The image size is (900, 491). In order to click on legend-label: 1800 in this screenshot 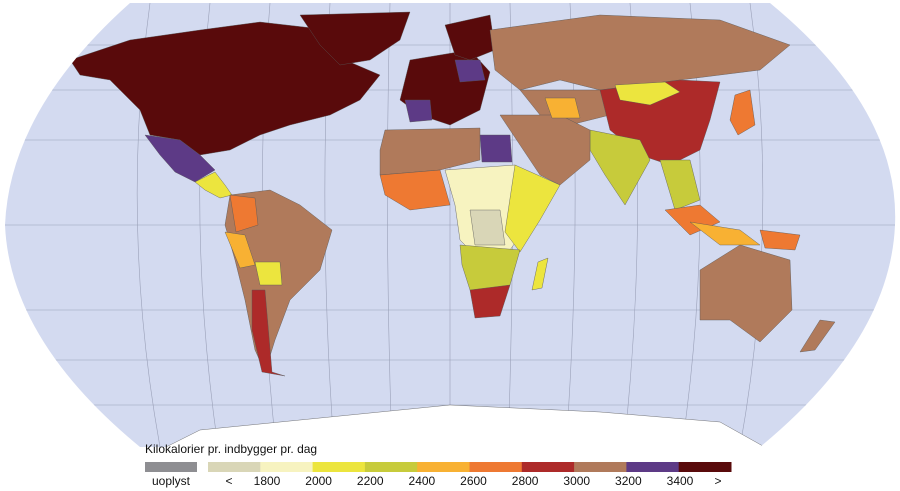, I will do `click(267, 481)`.